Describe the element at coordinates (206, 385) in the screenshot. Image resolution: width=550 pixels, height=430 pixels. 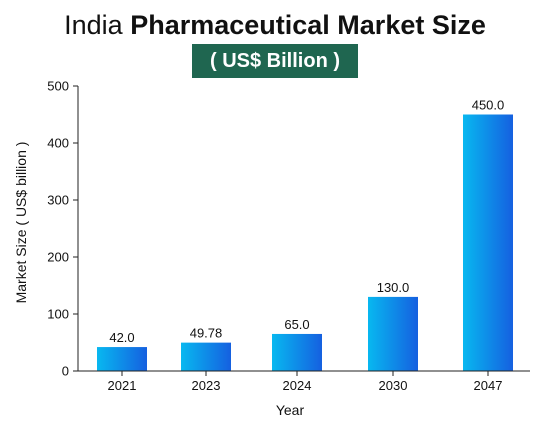
I see `x-tick-label-2023: 2023` at that location.